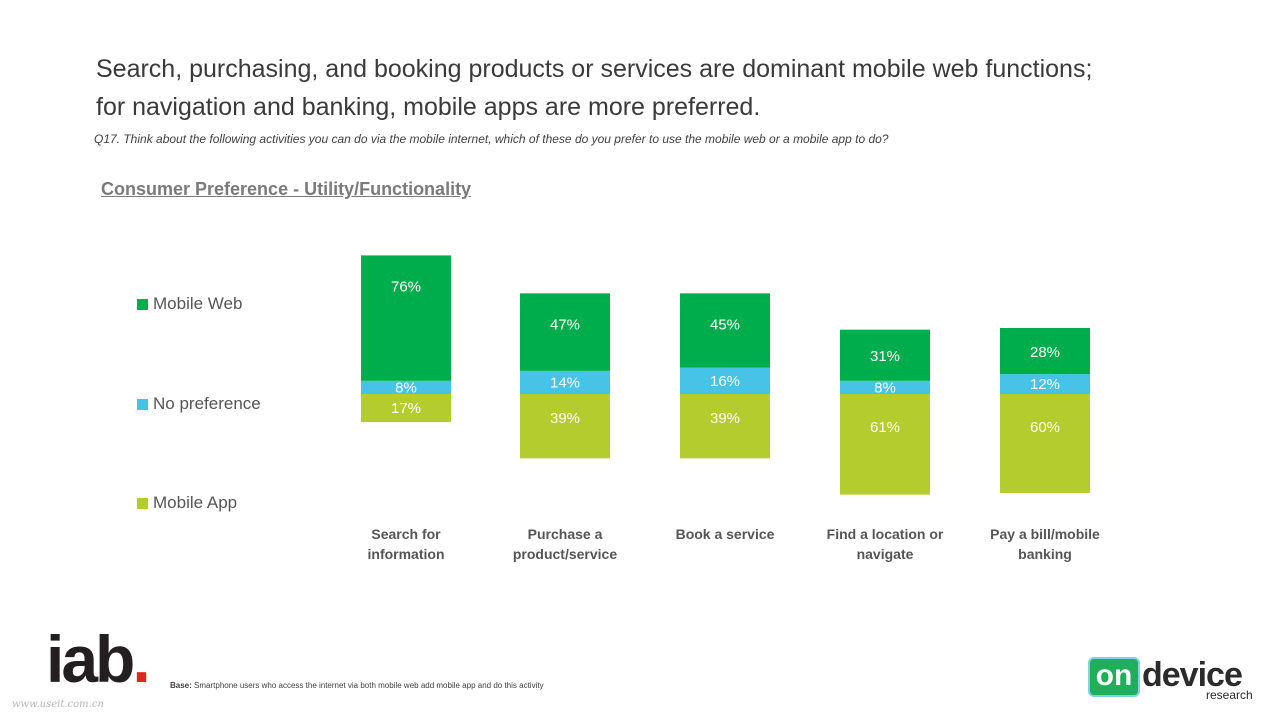 The height and width of the screenshot is (720, 1280). I want to click on category-label-4-line-2: navigate, so click(885, 554).